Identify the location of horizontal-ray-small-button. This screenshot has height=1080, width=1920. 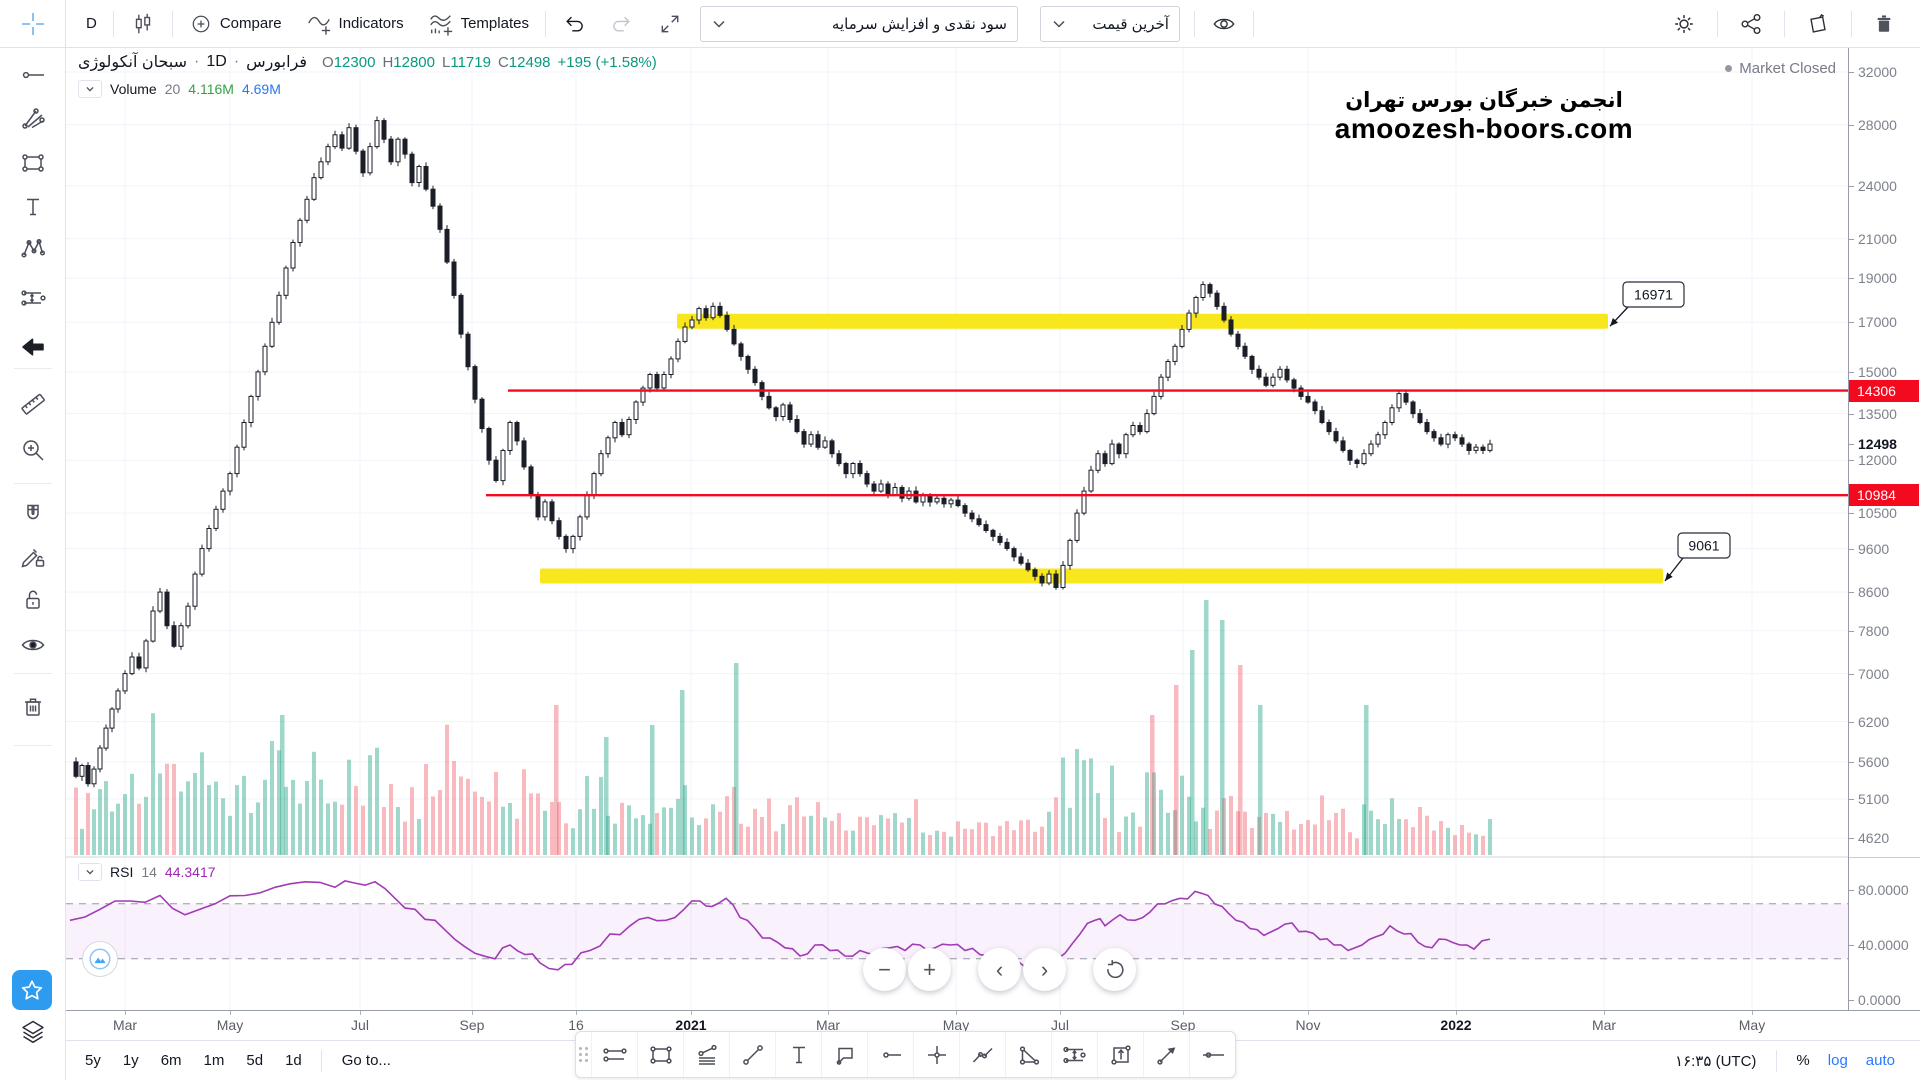
(890, 1054).